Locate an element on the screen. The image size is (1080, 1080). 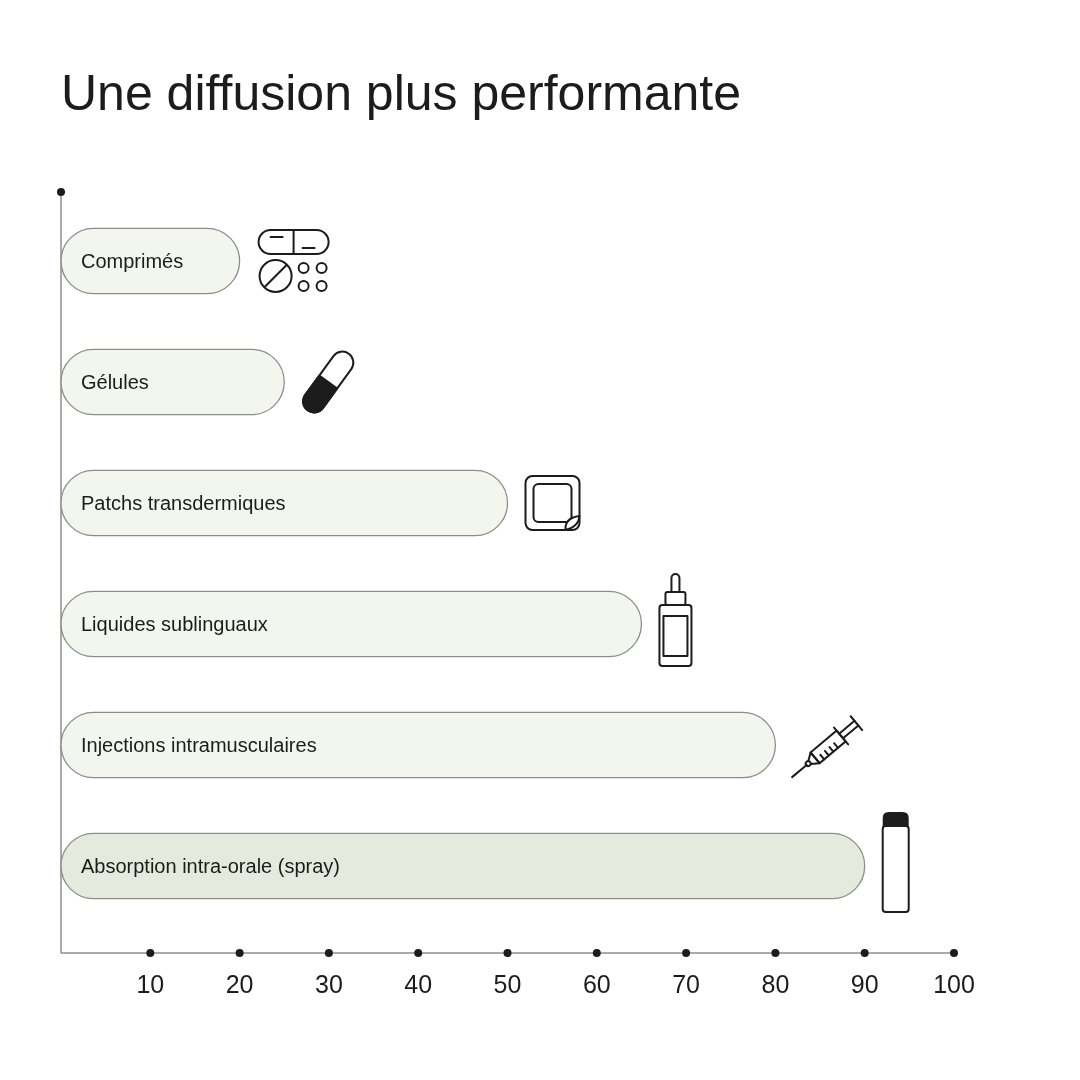
x-tick-label: 100 is located at coordinates (954, 984).